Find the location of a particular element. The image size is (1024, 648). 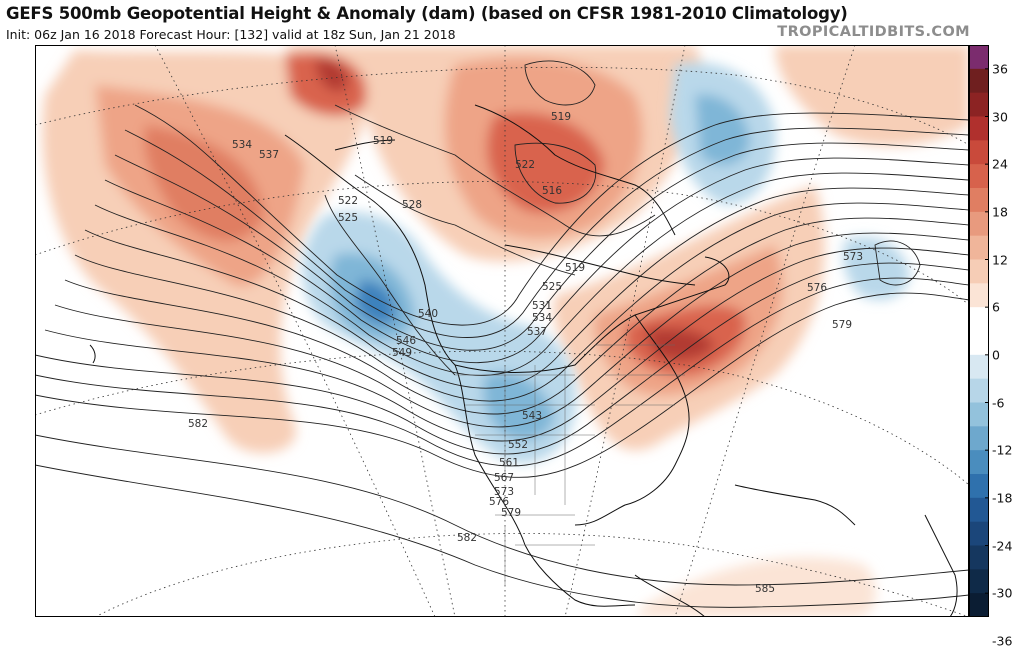

height-label: 516 is located at coordinates (552, 191).